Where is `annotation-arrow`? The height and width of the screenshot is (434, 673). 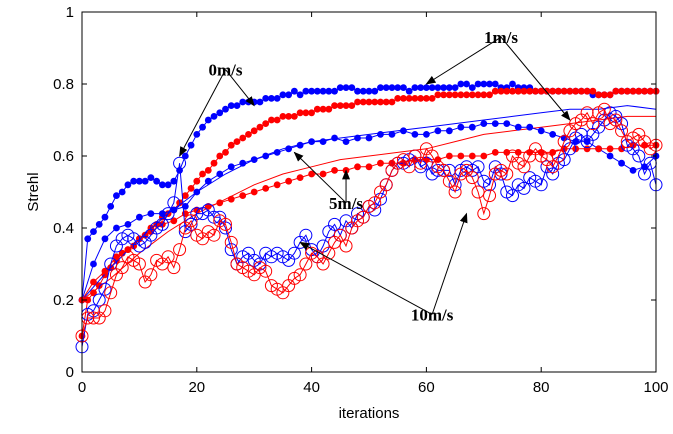
annotation-arrow is located at coordinates (449, 263).